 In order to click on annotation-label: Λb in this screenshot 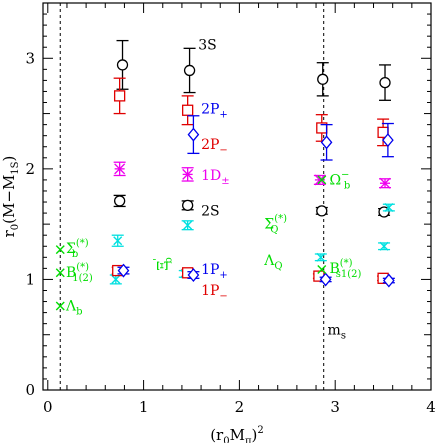, I will do `click(74, 307)`.